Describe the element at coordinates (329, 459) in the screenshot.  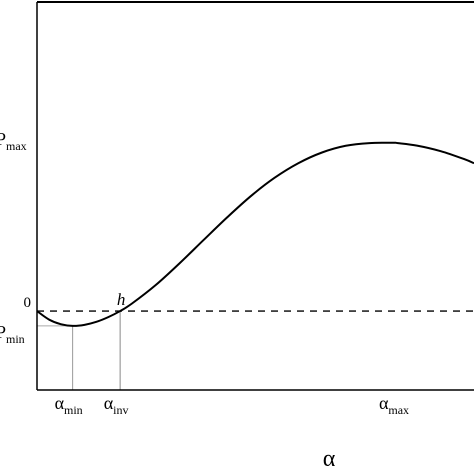
I see `x-axis-label: α` at that location.